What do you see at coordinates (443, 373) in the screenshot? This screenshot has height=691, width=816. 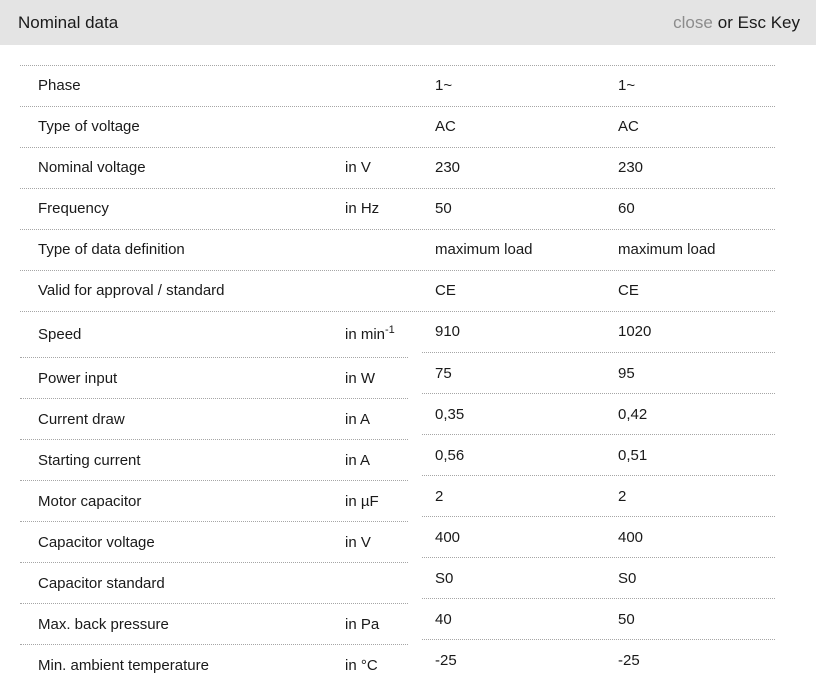 I see `row-value-1: 75` at bounding box center [443, 373].